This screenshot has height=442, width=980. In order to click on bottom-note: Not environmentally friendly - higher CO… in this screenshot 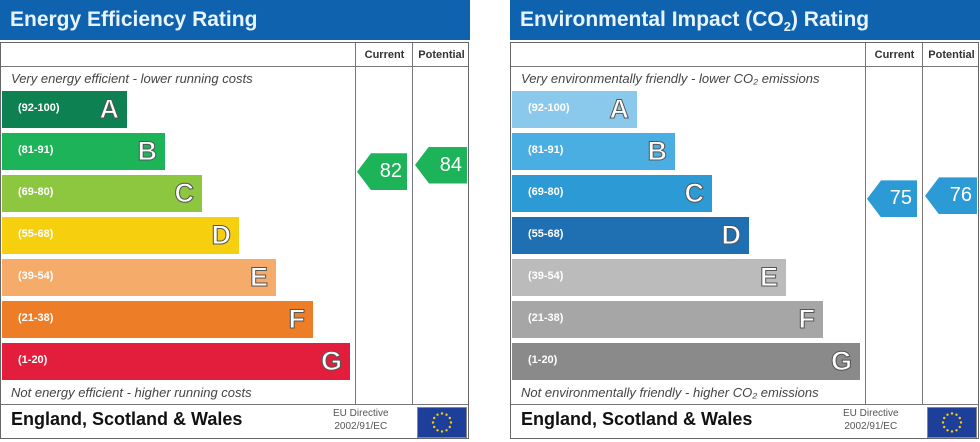, I will do `click(670, 392)`.